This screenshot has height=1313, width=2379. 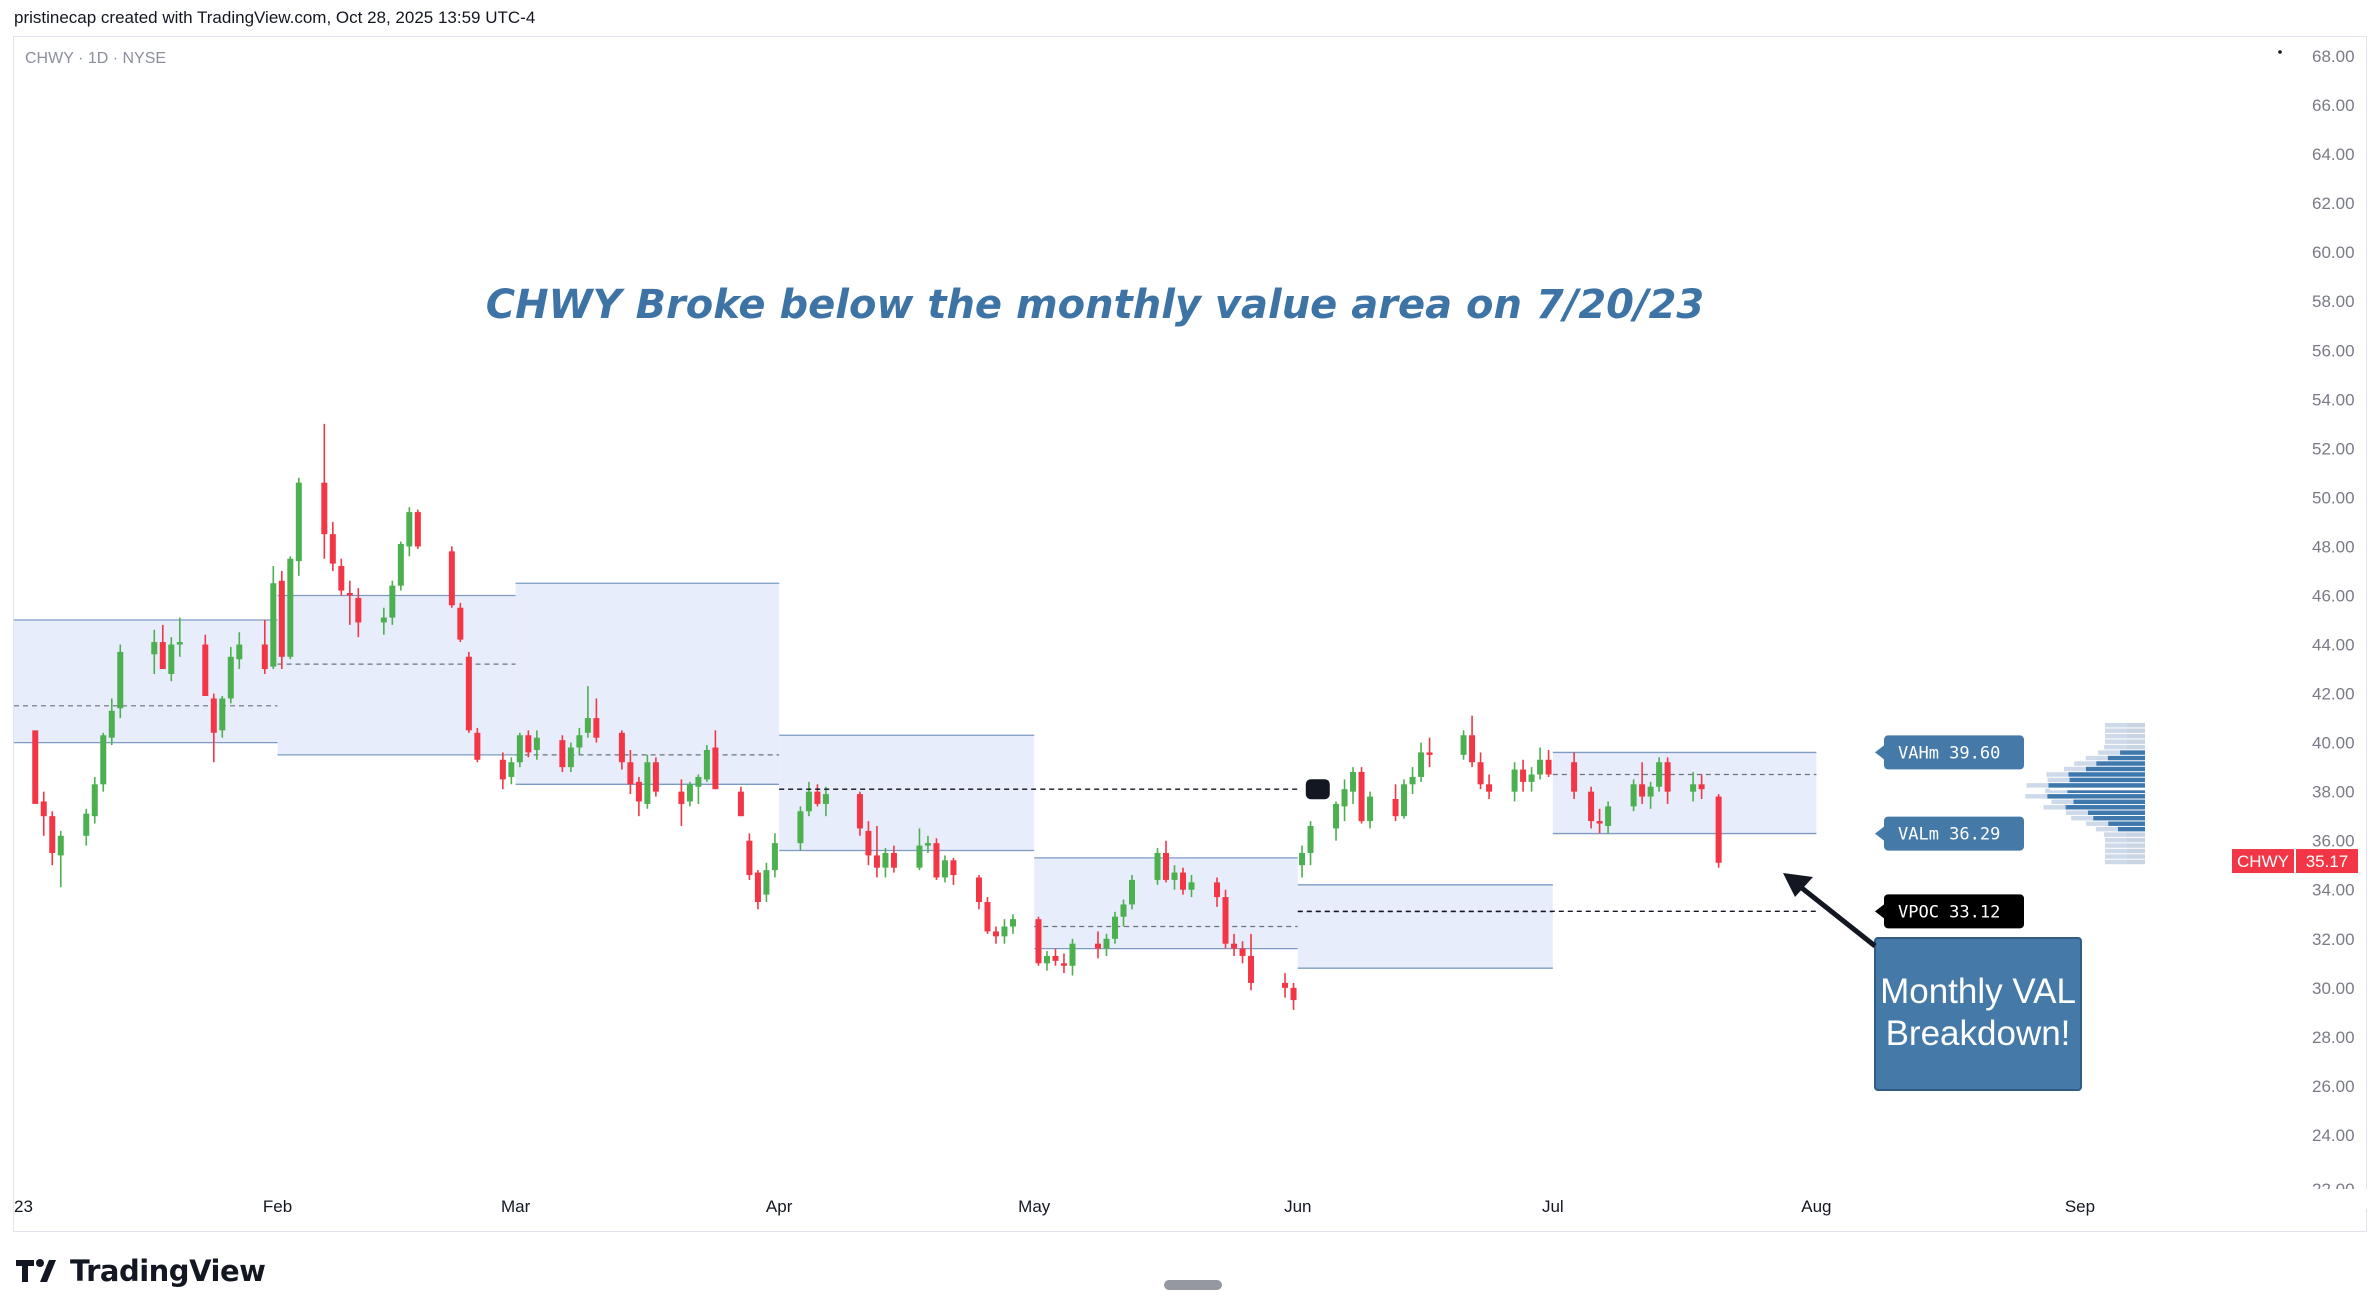 What do you see at coordinates (141, 1271) in the screenshot?
I see `tradingview-logo: TradingView` at bounding box center [141, 1271].